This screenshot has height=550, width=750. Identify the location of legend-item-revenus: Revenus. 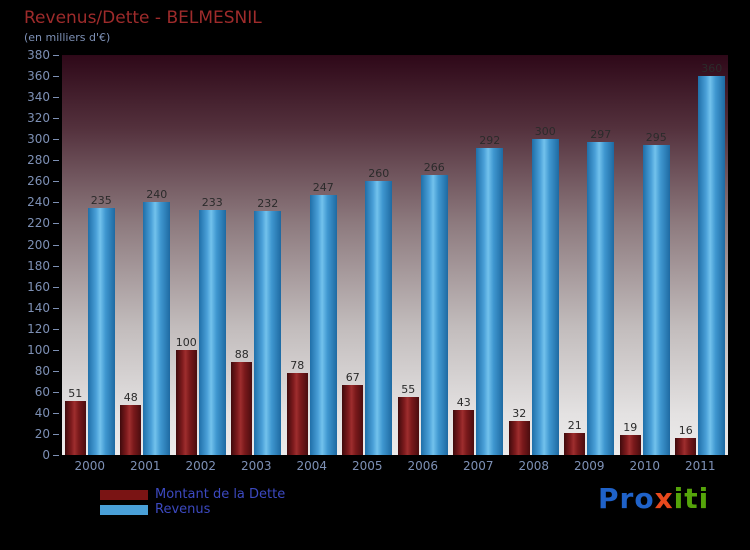
(192, 509).